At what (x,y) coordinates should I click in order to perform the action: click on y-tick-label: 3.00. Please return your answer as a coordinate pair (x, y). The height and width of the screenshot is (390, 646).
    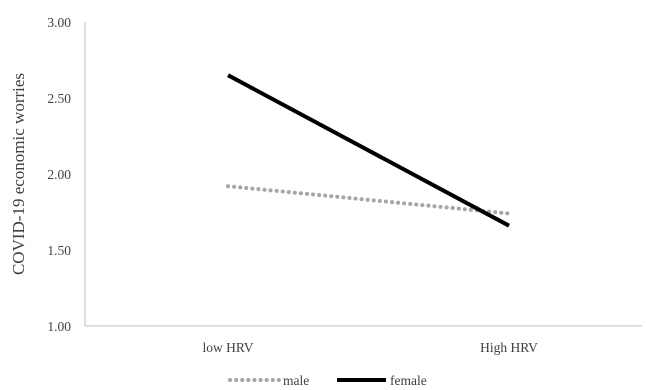
    Looking at the image, I should click on (59, 22).